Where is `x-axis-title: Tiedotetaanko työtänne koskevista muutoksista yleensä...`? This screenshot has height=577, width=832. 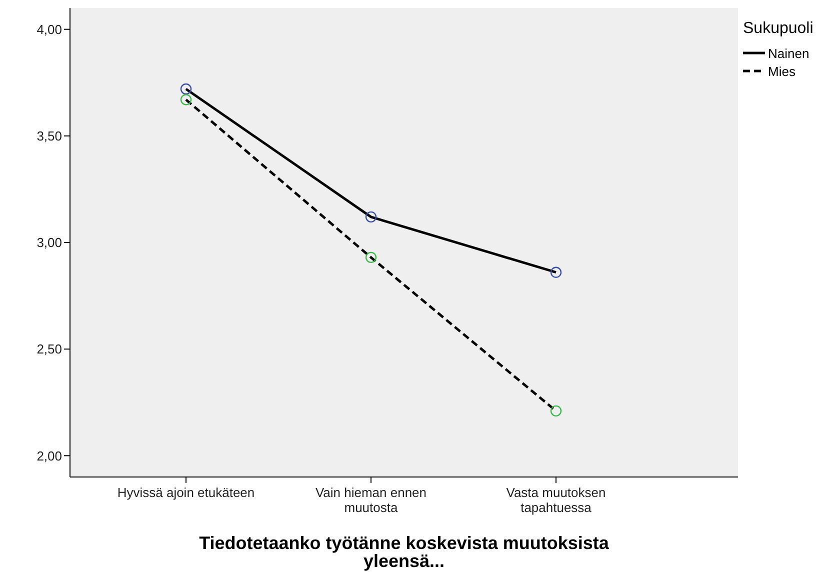
x-axis-title: Tiedotetaanko työtänne koskevista muutoksista yleensä... is located at coordinates (404, 552).